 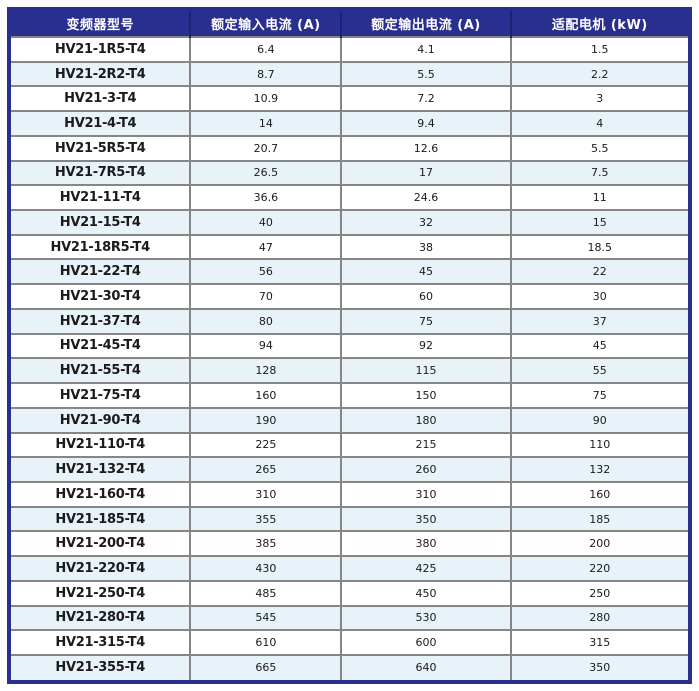 What do you see at coordinates (265, 593) in the screenshot?
I see `input-current-cell: 485` at bounding box center [265, 593].